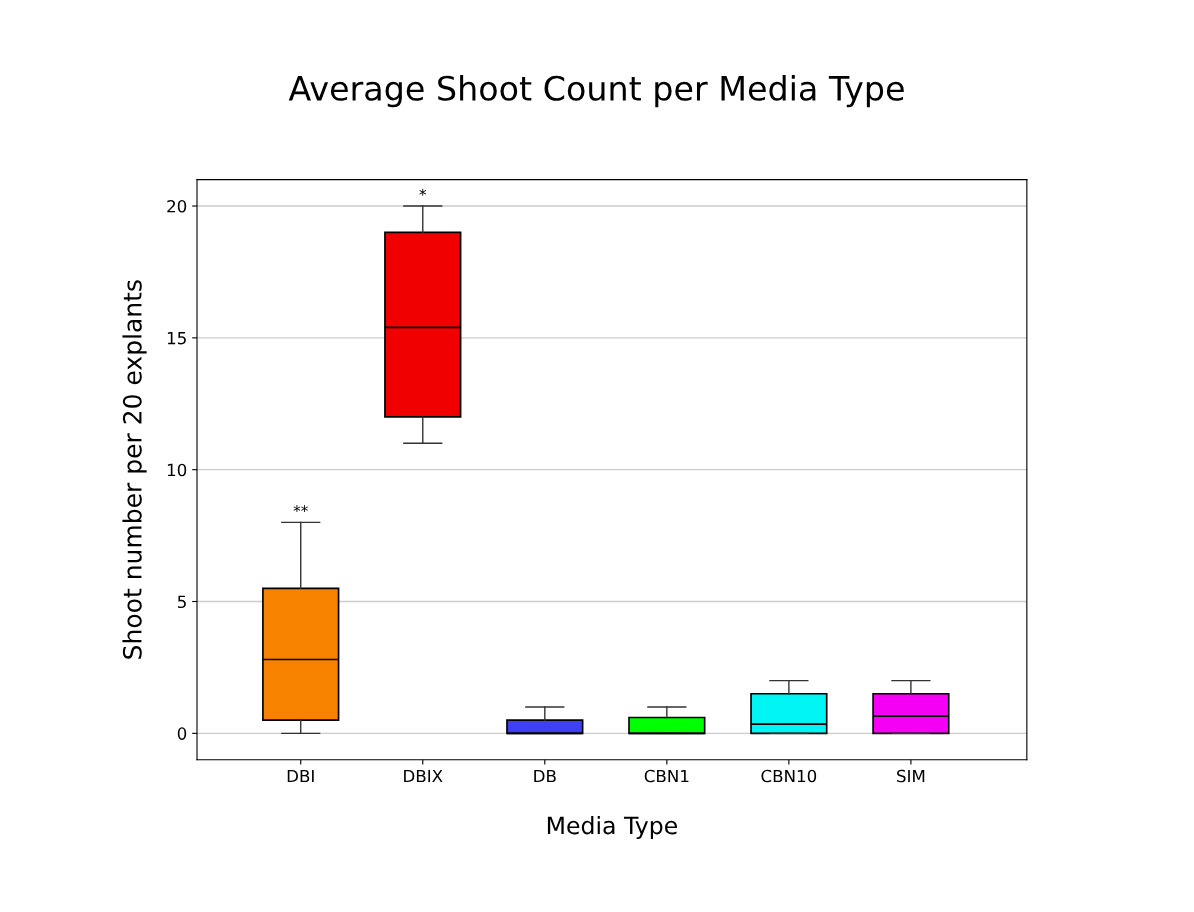 This screenshot has width=1194, height=912. What do you see at coordinates (666, 776) in the screenshot?
I see `x-tick-label: CBN1` at bounding box center [666, 776].